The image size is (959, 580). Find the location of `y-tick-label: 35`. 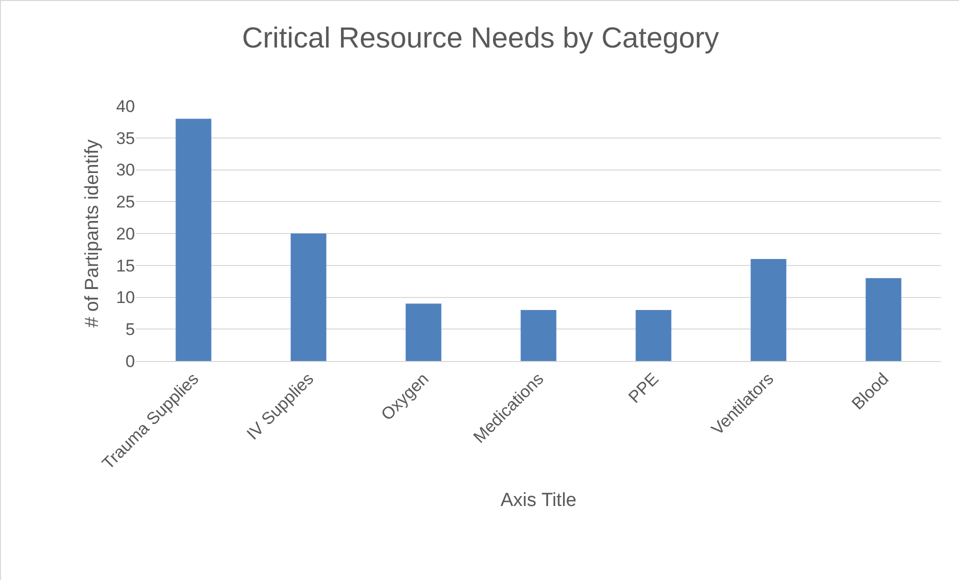

y-tick-label: 35 is located at coordinates (125, 138).